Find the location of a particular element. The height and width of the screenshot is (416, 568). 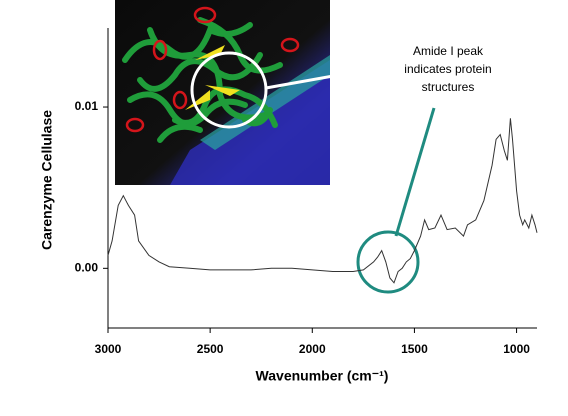

y-axis-label: Carenzyme Cellulase is located at coordinates (47, 180).